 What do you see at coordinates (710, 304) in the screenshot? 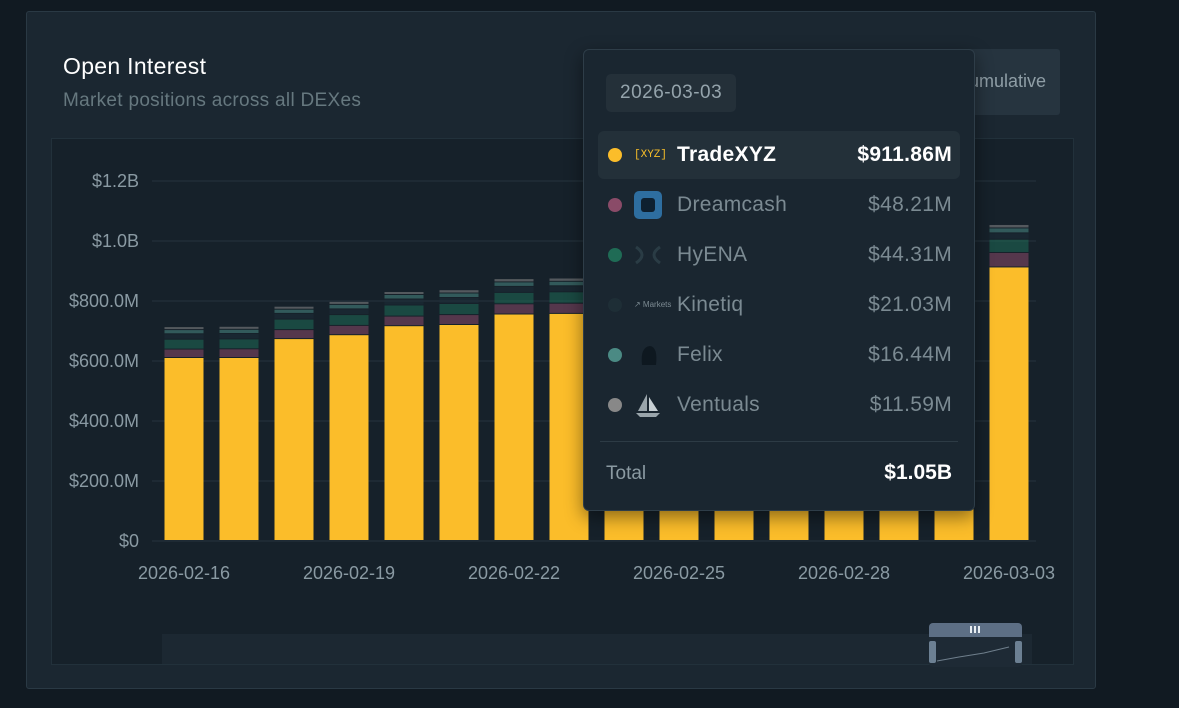
I see `series-name: Kinetiq` at bounding box center [710, 304].